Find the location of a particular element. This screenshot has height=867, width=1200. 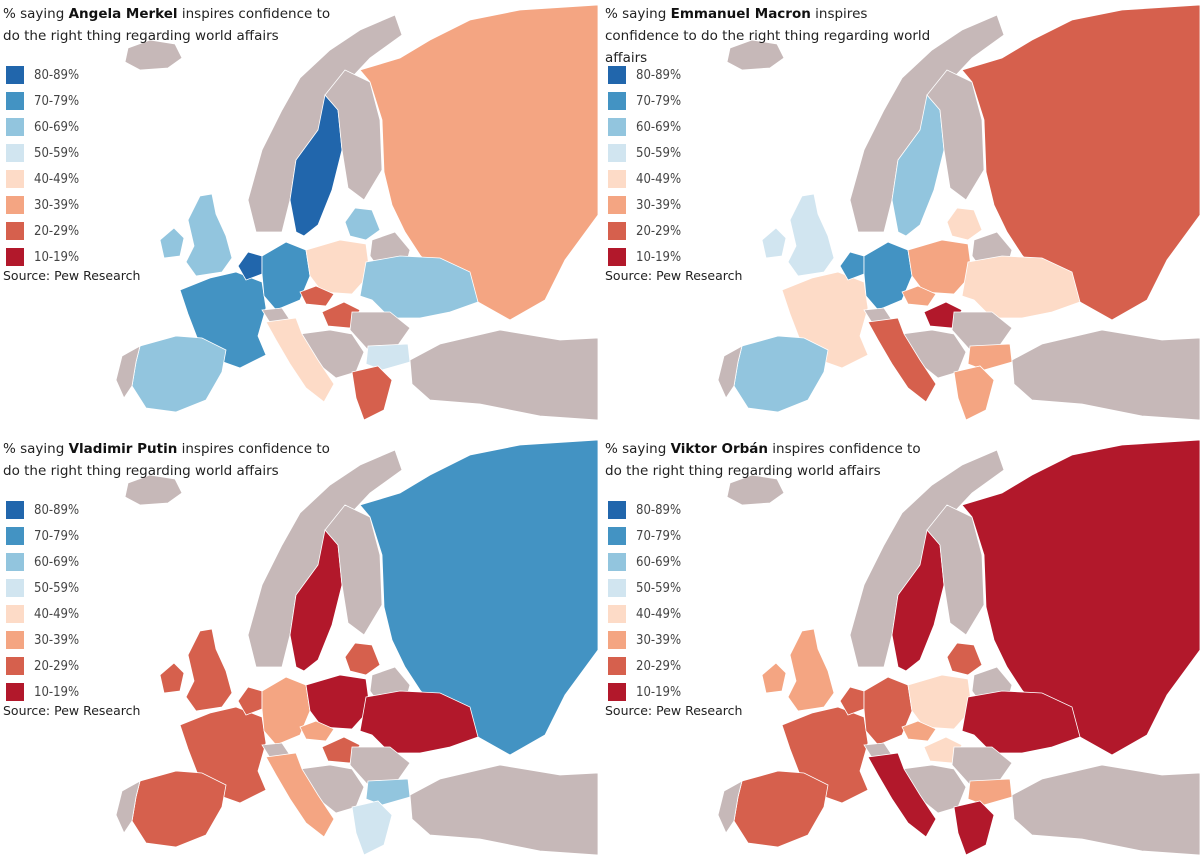

legend-label: 60-69% is located at coordinates (57, 562).